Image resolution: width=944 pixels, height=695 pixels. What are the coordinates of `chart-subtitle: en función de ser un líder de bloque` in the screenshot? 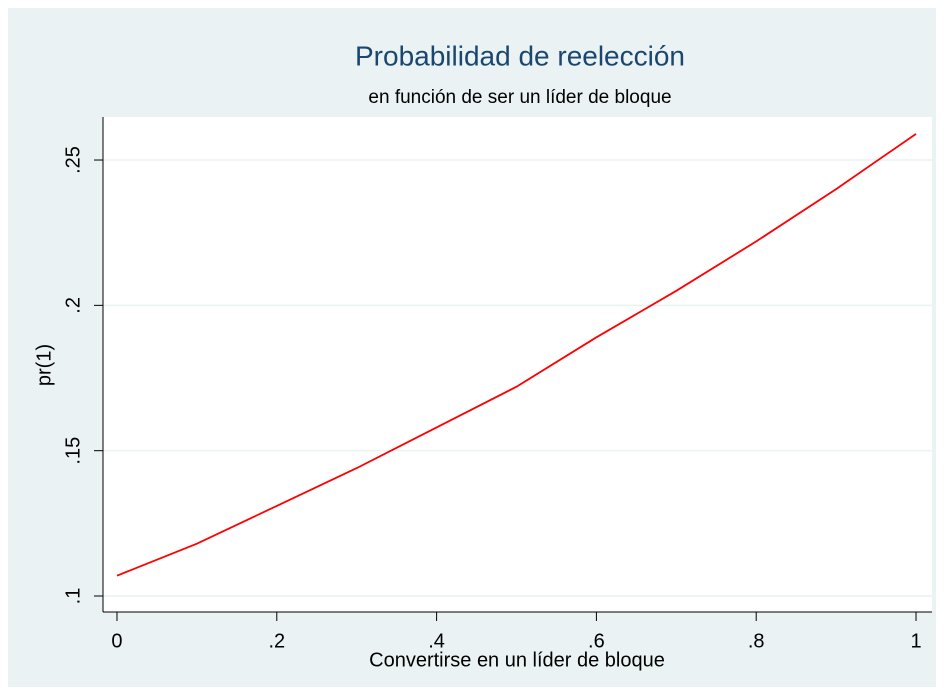 It's located at (519, 97).